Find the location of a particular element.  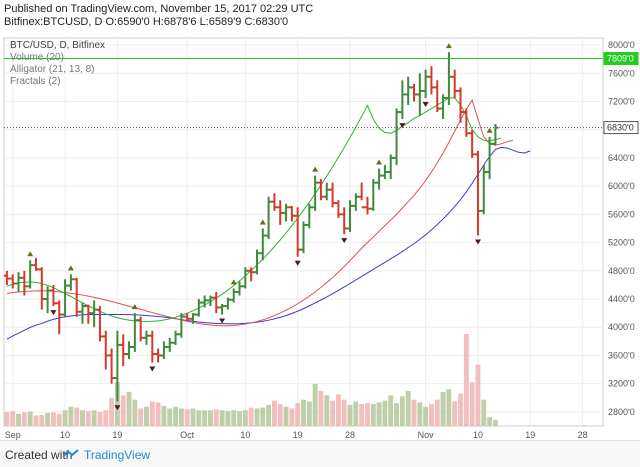

tradingview-brand: TradingView is located at coordinates (117, 455).